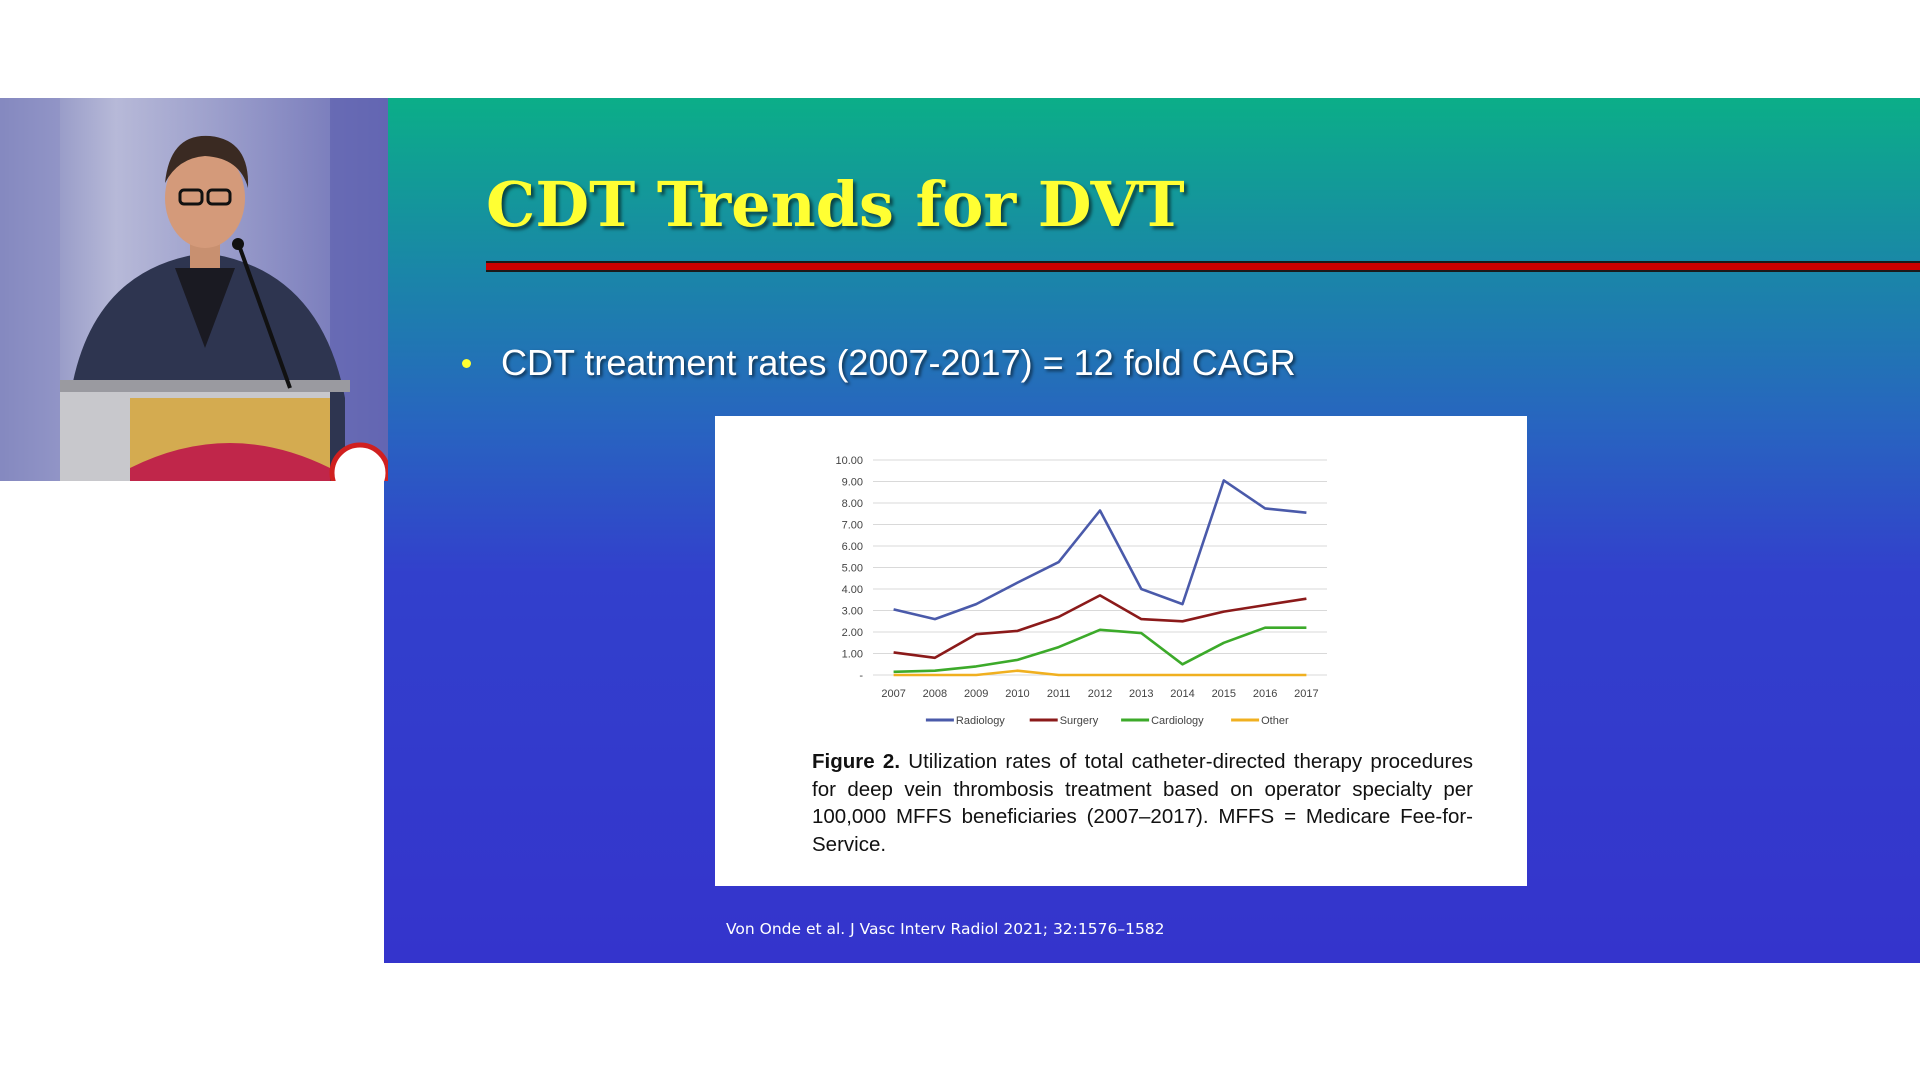 The width and height of the screenshot is (1920, 1080). What do you see at coordinates (861, 676) in the screenshot?
I see `y-tick-label: -` at bounding box center [861, 676].